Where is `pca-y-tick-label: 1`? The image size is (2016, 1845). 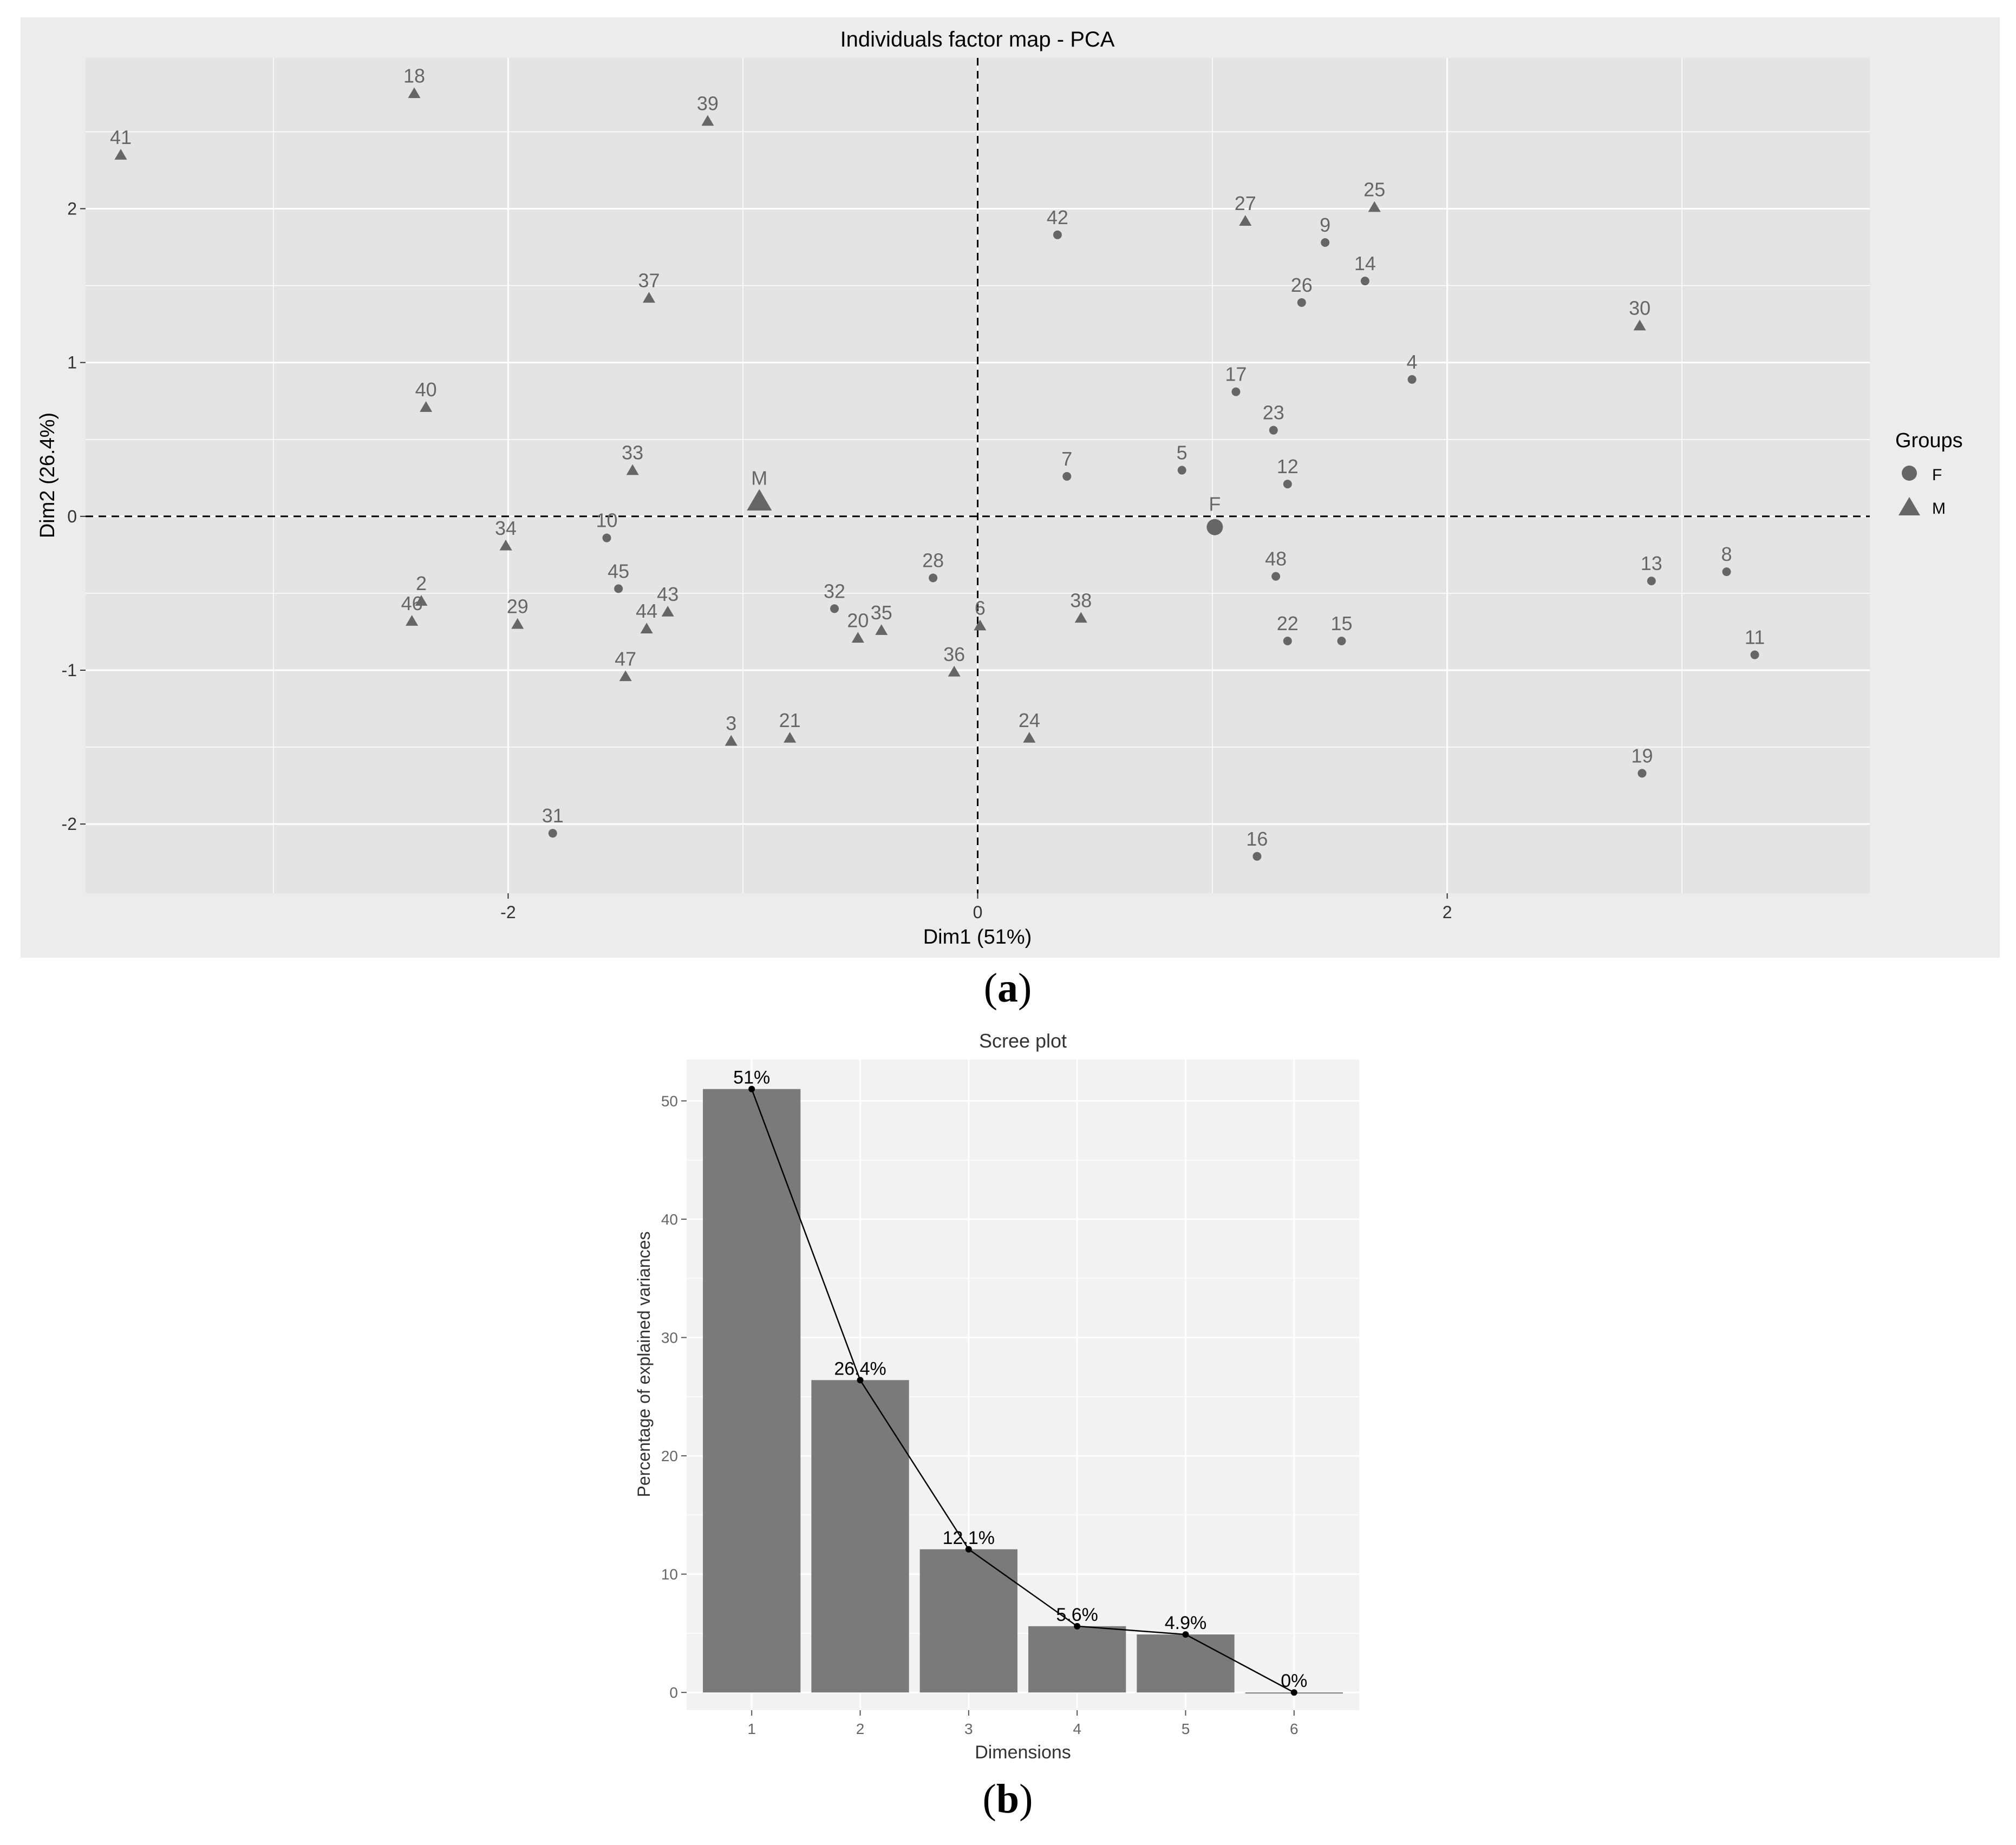 pca-y-tick-label: 1 is located at coordinates (72, 363).